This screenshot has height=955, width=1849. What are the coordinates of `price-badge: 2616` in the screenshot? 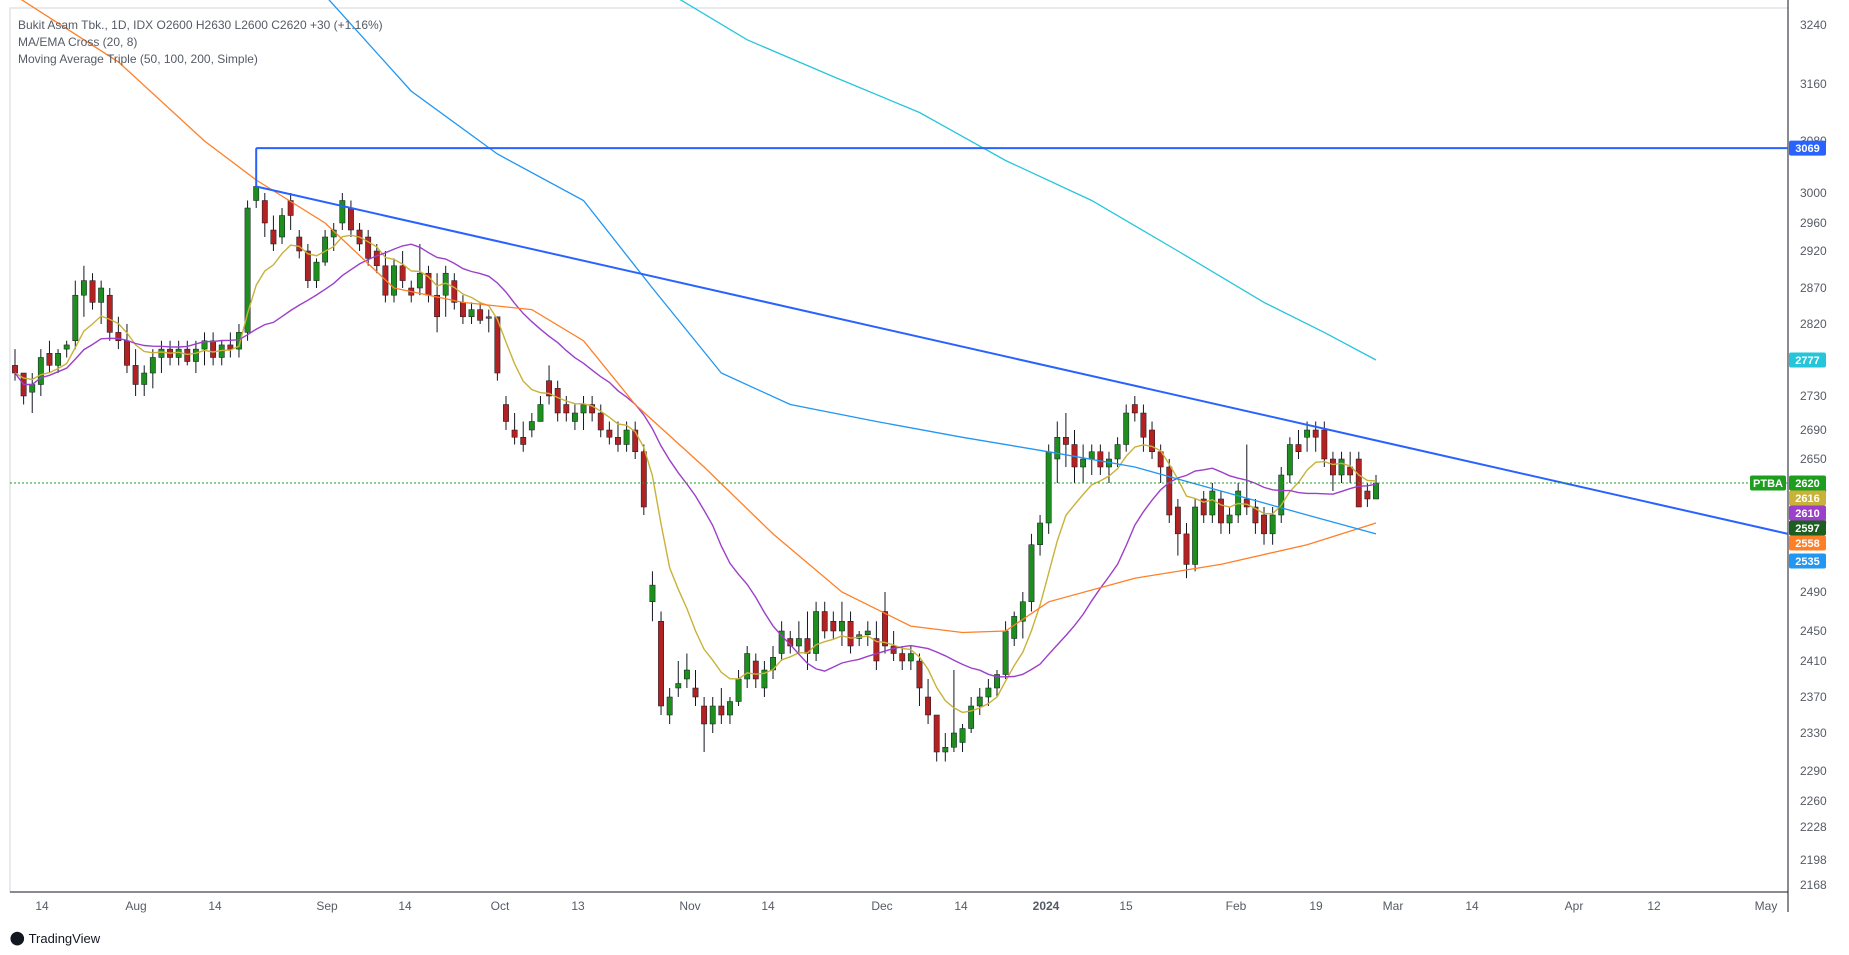 It's located at (1807, 498).